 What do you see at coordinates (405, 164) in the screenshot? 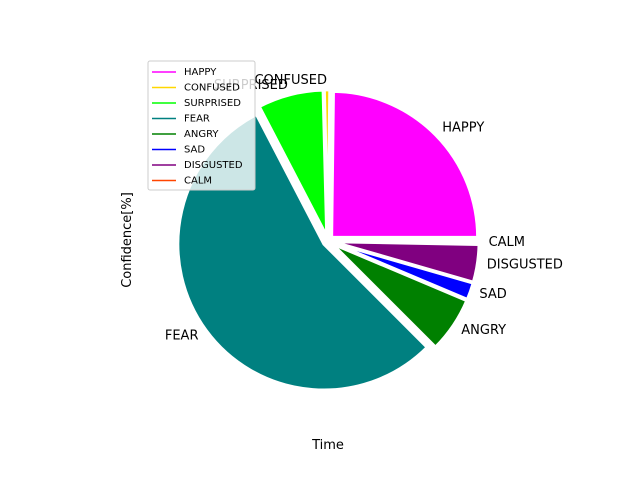
I see `pie-slice-happy` at bounding box center [405, 164].